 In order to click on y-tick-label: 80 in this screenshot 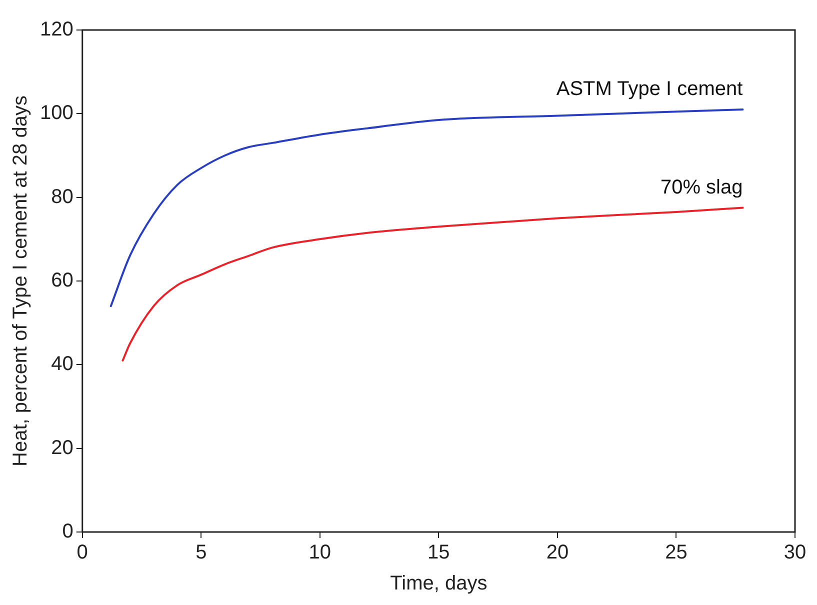, I will do `click(62, 197)`.